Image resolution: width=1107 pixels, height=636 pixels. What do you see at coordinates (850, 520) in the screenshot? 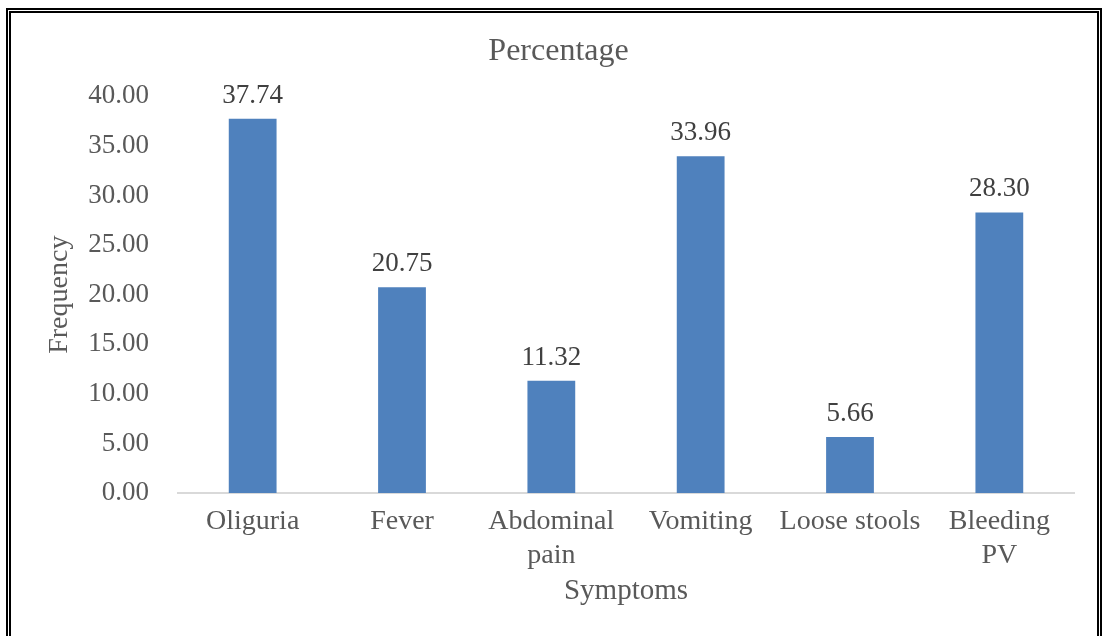
I see `x-tick-label: Loose stools` at bounding box center [850, 520].